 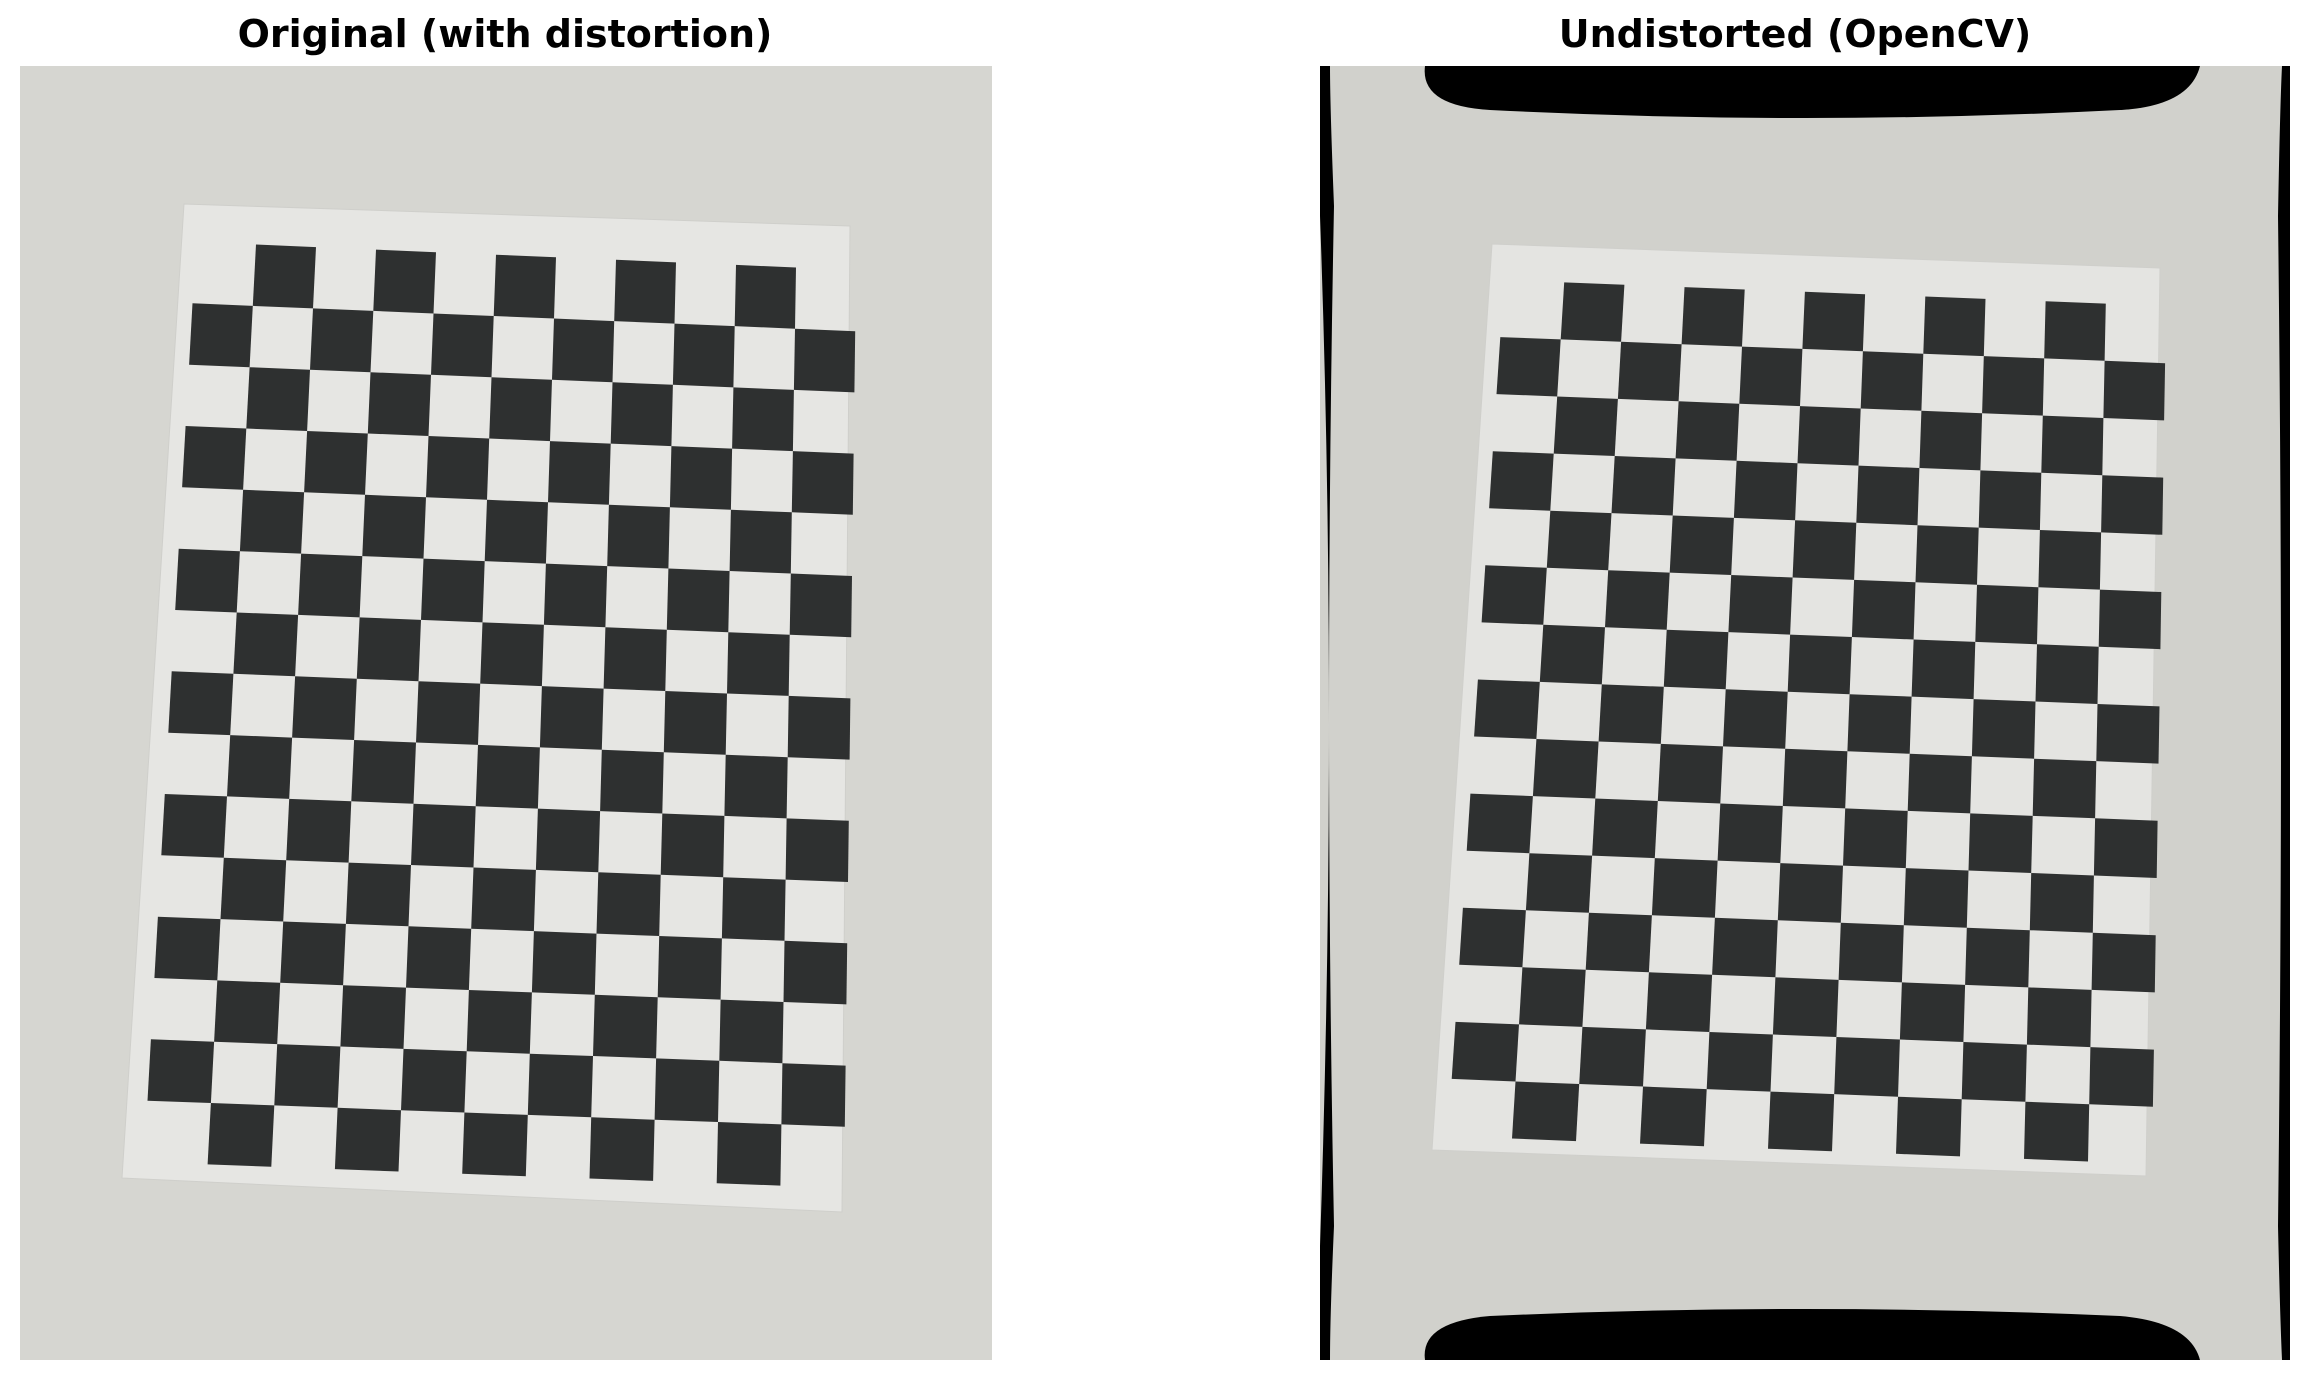 What do you see at coordinates (1812, 92) in the screenshot?
I see `top-black-border` at bounding box center [1812, 92].